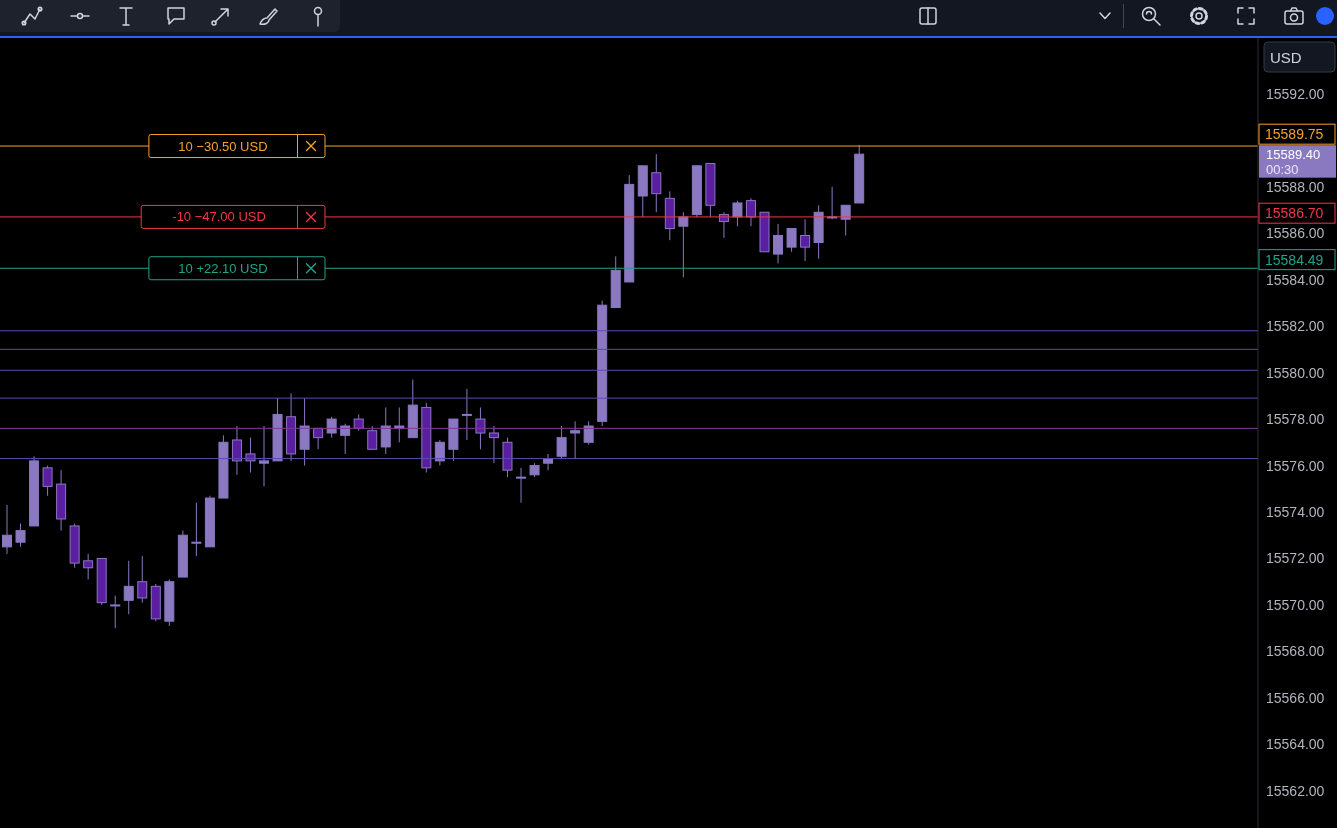 This screenshot has height=828, width=1337. I want to click on y-tick-label: 15566.00, so click(1295, 697).